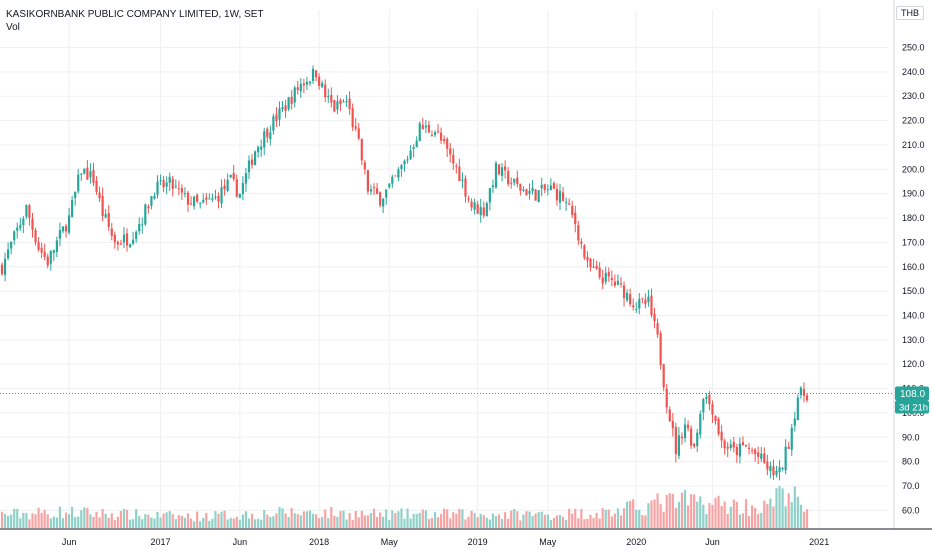 The width and height of the screenshot is (932, 550). Describe the element at coordinates (911, 486) in the screenshot. I see `y-tick-label: 70.0` at that location.